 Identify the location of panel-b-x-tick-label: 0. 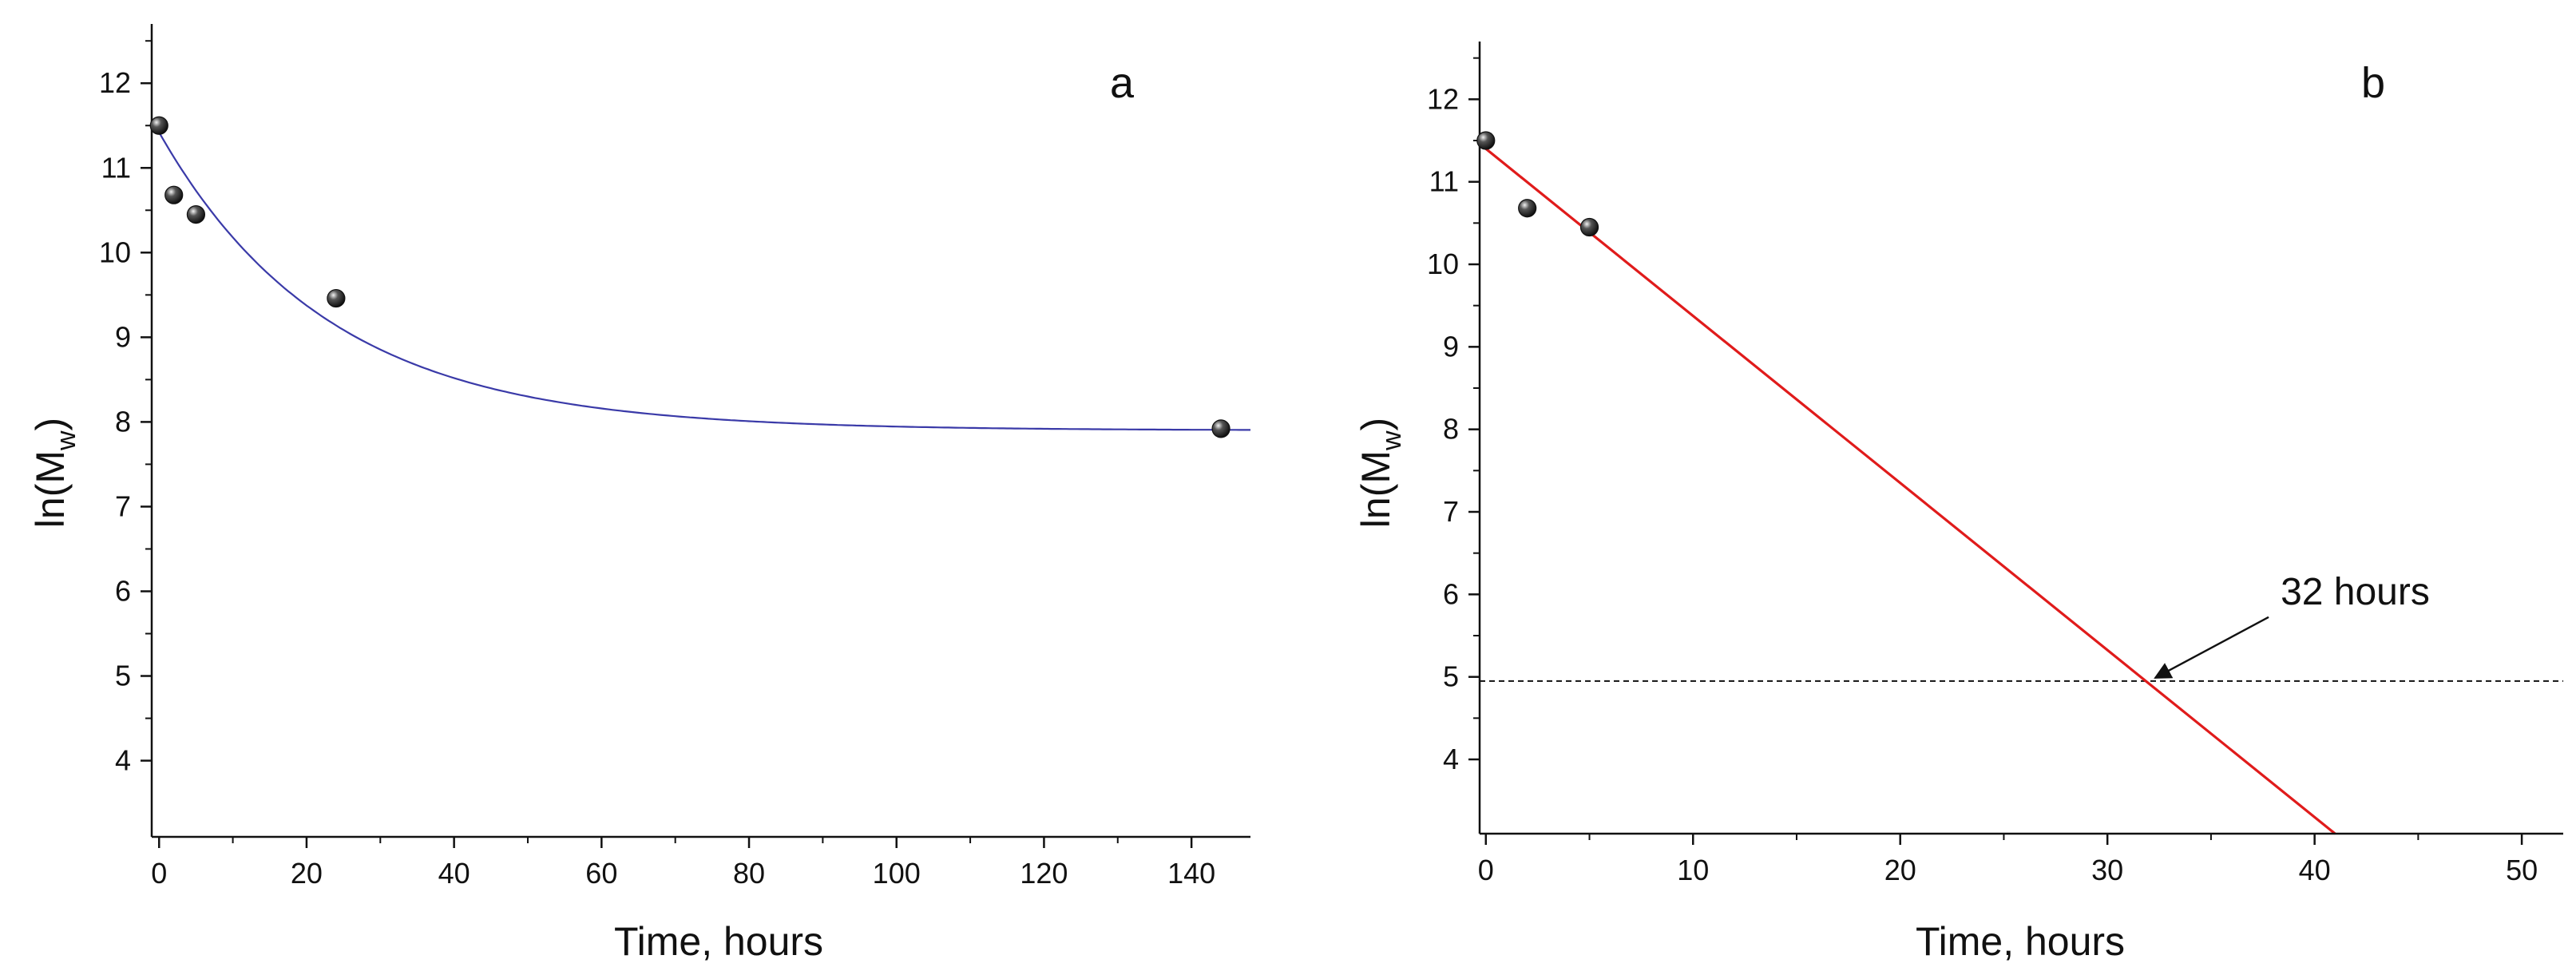
(1486, 870).